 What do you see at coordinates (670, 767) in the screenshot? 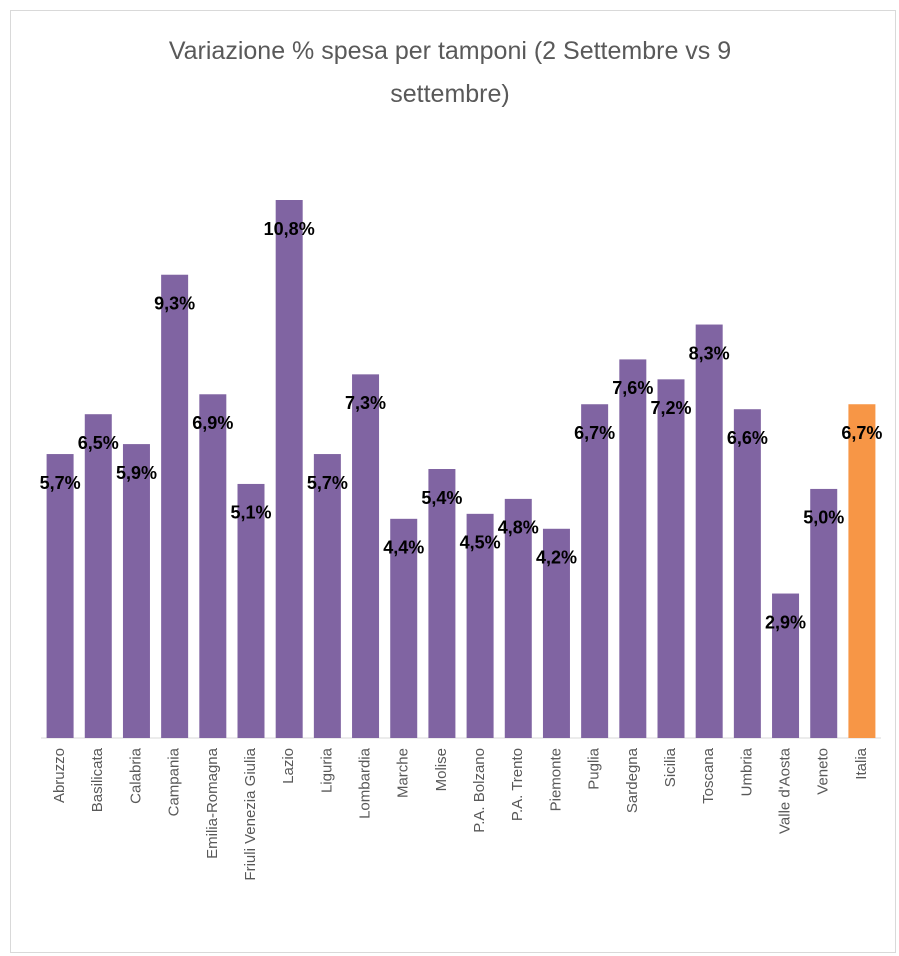
I see `x-tick-label: Sicilia` at bounding box center [670, 767].